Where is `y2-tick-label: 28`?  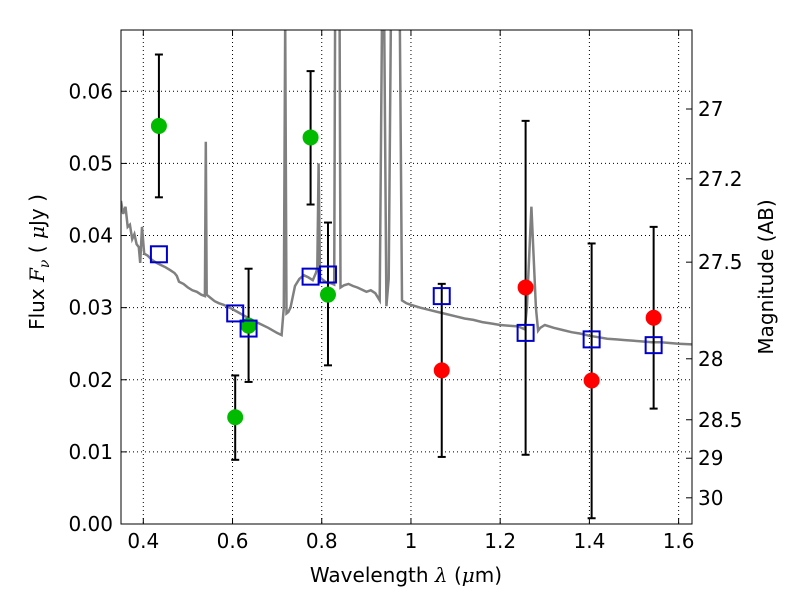 y2-tick-label: 28 is located at coordinates (710, 359).